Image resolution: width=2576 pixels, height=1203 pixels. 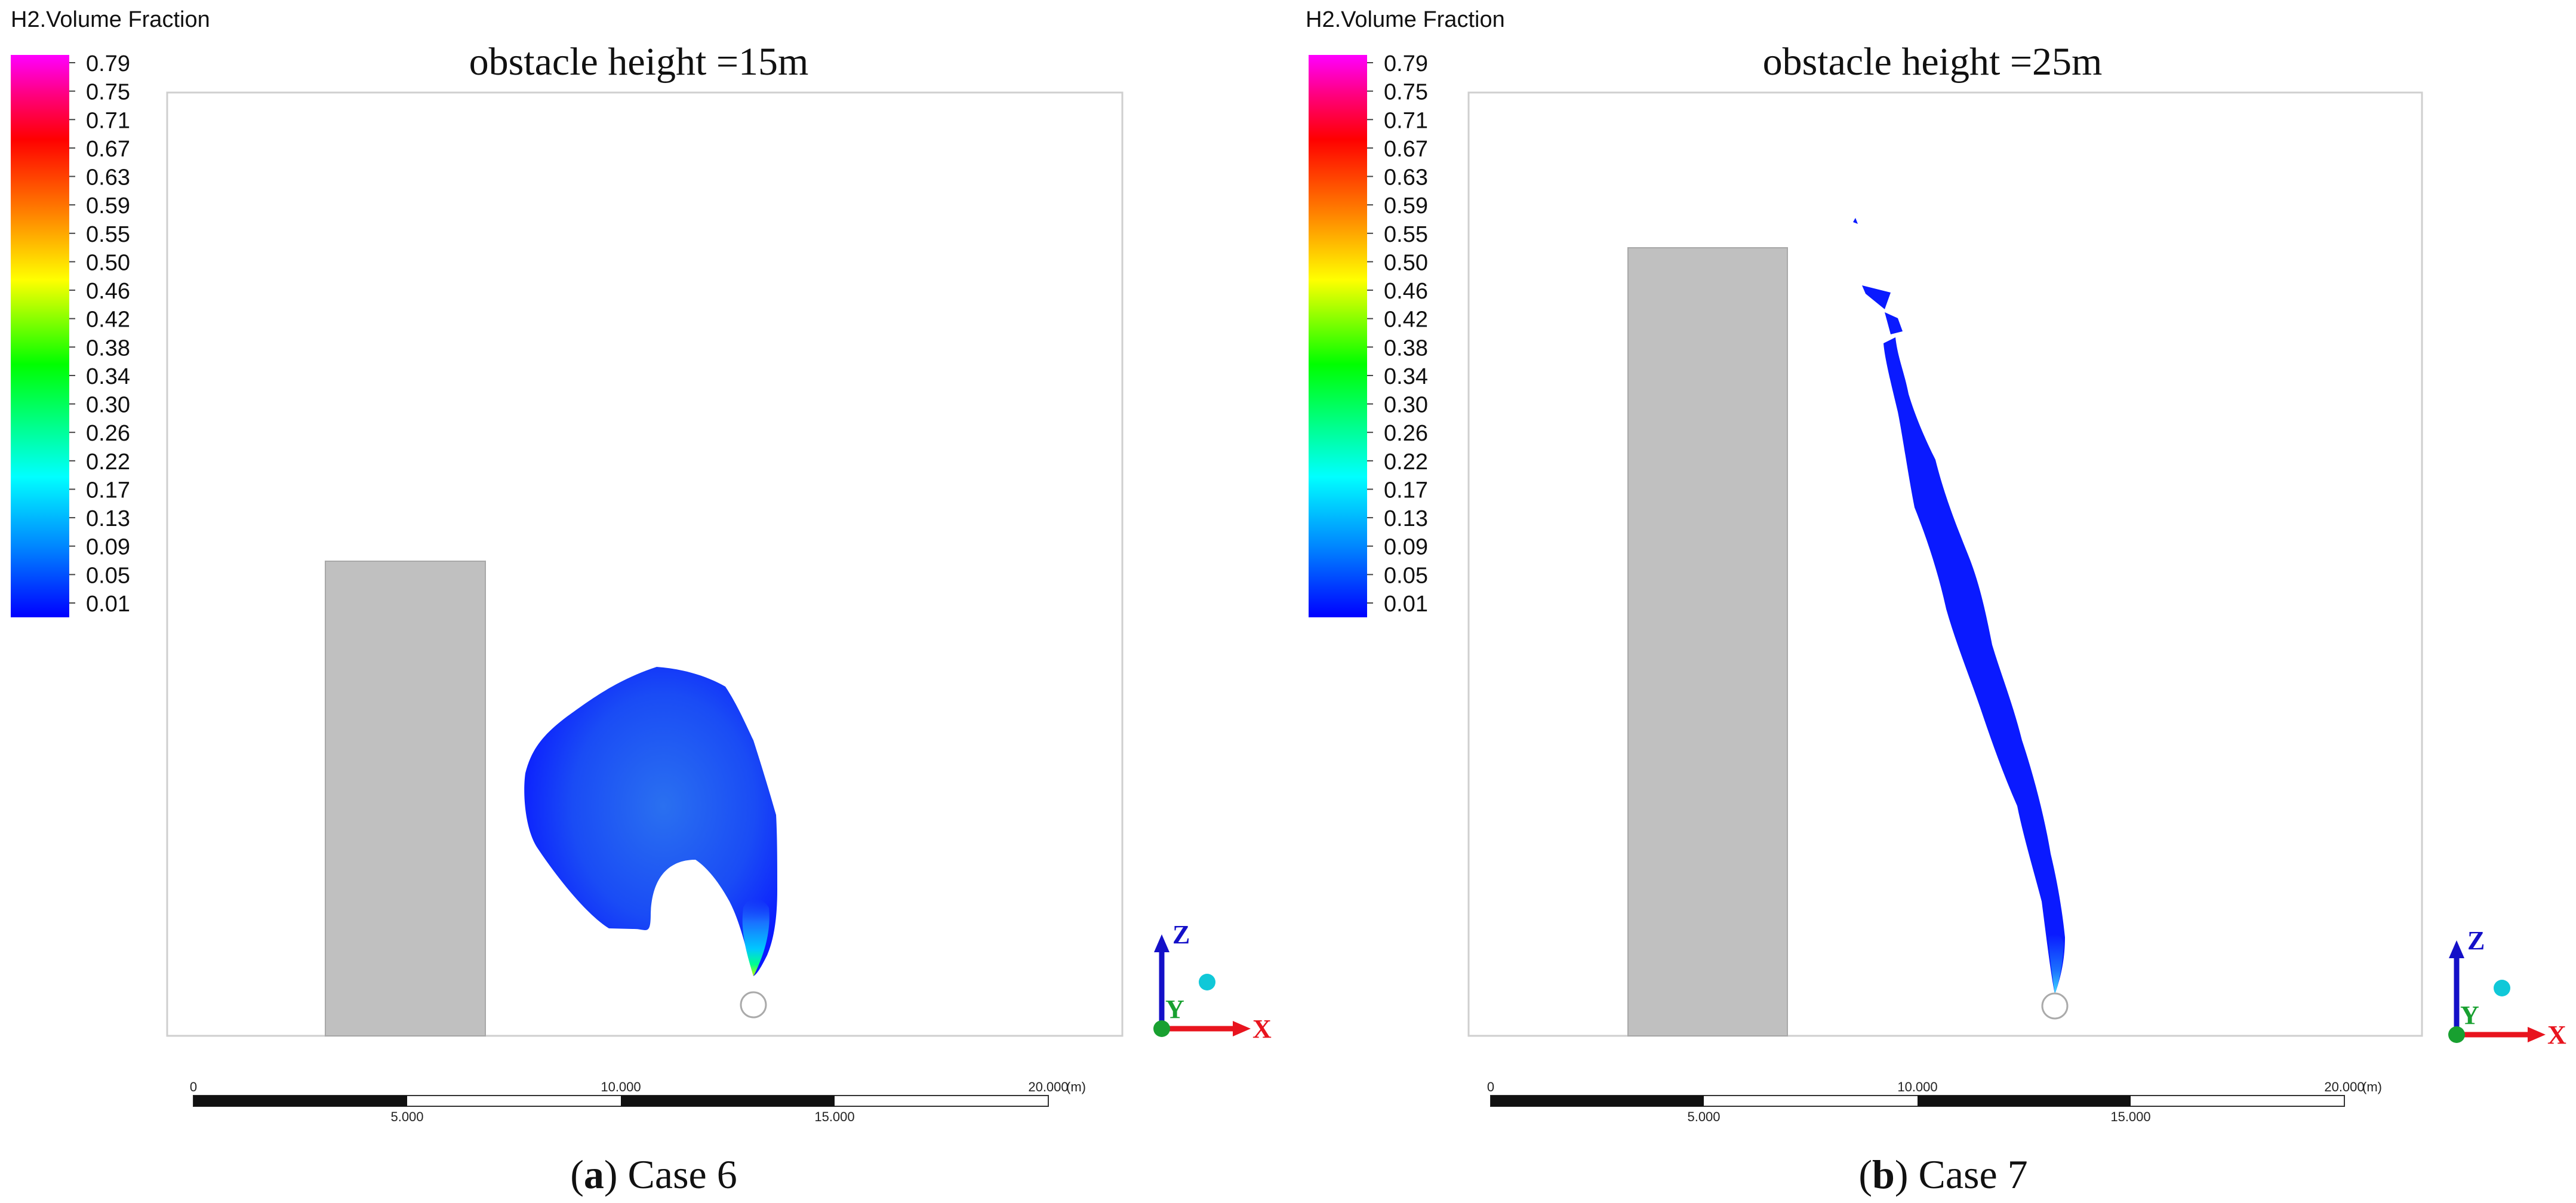 I want to click on panel-title: obstacle height =25m, so click(x=1933, y=62).